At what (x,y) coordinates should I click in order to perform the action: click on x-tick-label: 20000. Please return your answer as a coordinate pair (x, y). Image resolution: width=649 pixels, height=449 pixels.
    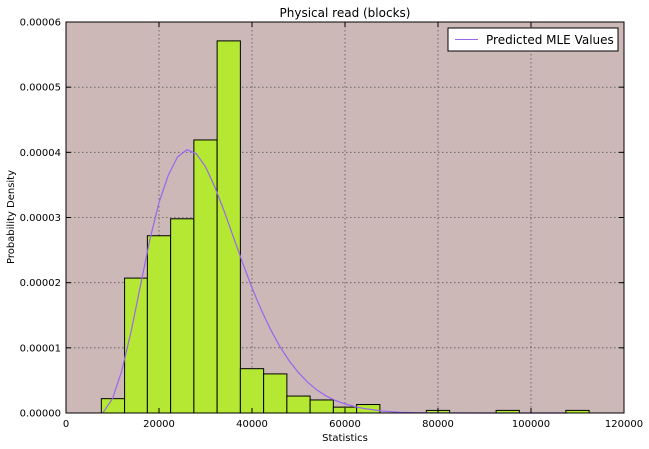
    Looking at the image, I should click on (159, 424).